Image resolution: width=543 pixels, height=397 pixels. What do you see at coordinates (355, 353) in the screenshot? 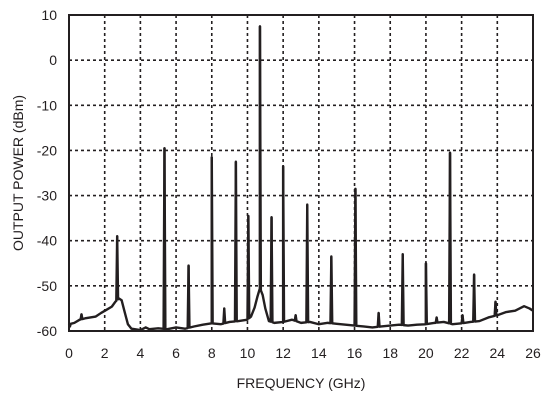
I see `x-tick-label: 16` at bounding box center [355, 353].